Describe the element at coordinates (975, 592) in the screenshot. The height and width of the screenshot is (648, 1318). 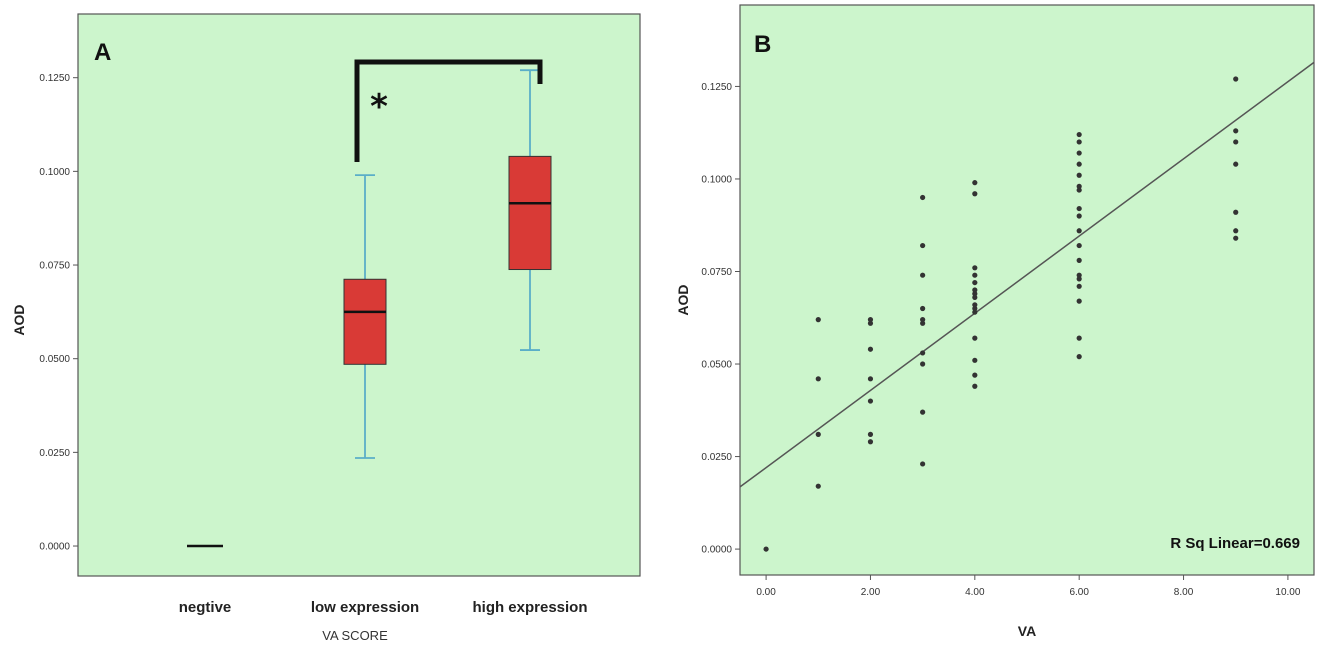
I see `panel-b-x-tick-label: 4.00` at that location.